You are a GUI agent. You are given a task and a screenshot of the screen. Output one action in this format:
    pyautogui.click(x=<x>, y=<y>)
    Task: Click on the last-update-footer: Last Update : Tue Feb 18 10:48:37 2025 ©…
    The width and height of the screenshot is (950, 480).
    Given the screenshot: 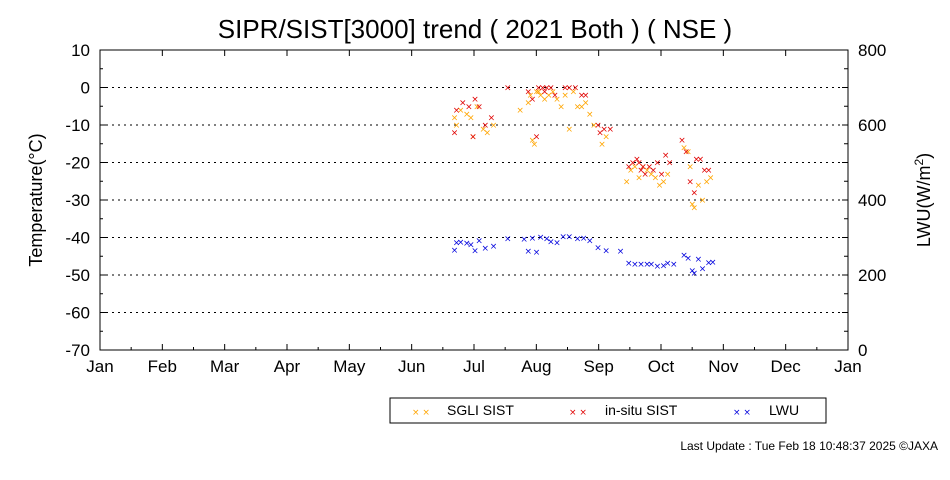 What is the action you would take?
    pyautogui.click(x=809, y=446)
    